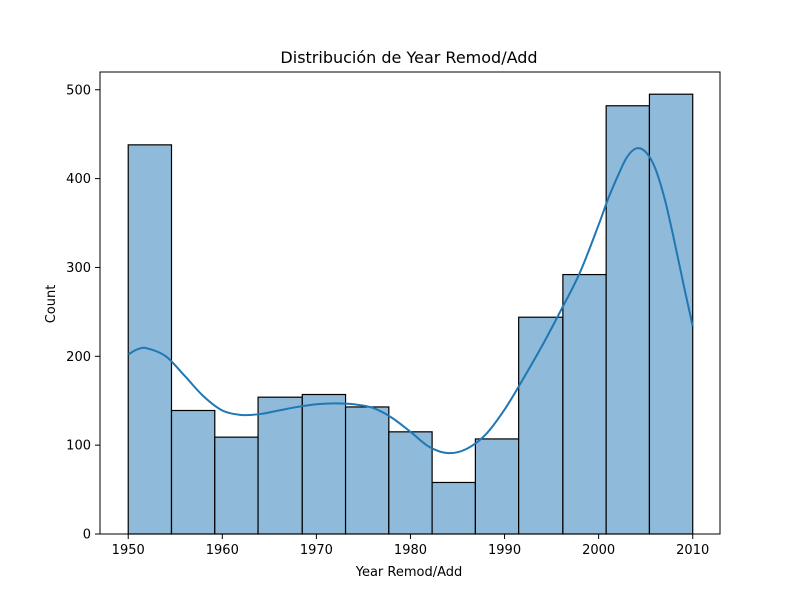 This screenshot has height=600, width=800. I want to click on y-tick-label: 200, so click(78, 357).